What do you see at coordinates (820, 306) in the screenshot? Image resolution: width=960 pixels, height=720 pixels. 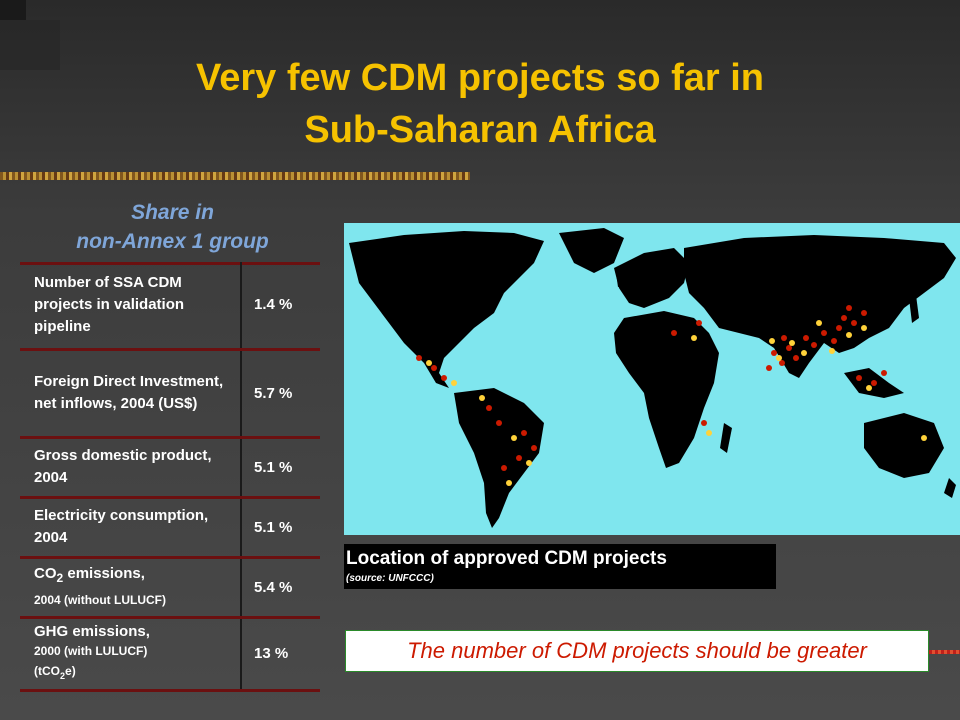 I see `asia` at bounding box center [820, 306].